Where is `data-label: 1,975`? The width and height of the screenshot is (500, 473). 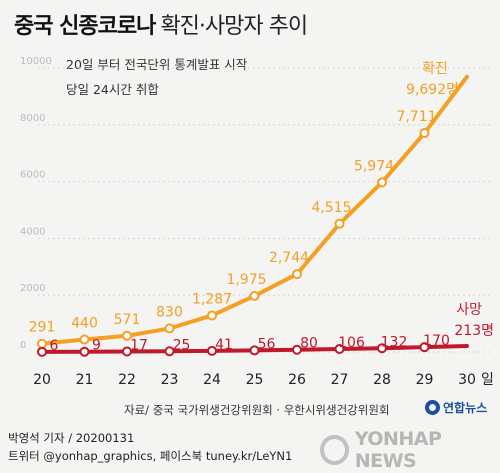
data-label: 1,975 is located at coordinates (246, 280).